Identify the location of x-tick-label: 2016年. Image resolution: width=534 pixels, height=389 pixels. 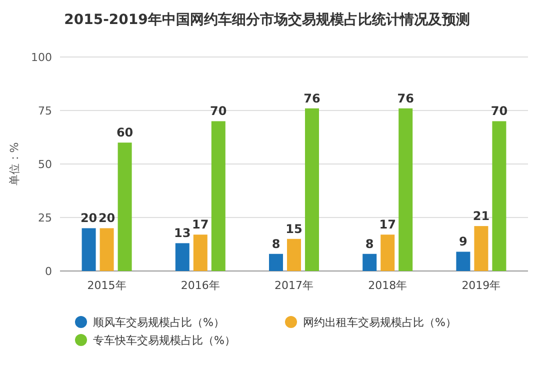
(200, 285).